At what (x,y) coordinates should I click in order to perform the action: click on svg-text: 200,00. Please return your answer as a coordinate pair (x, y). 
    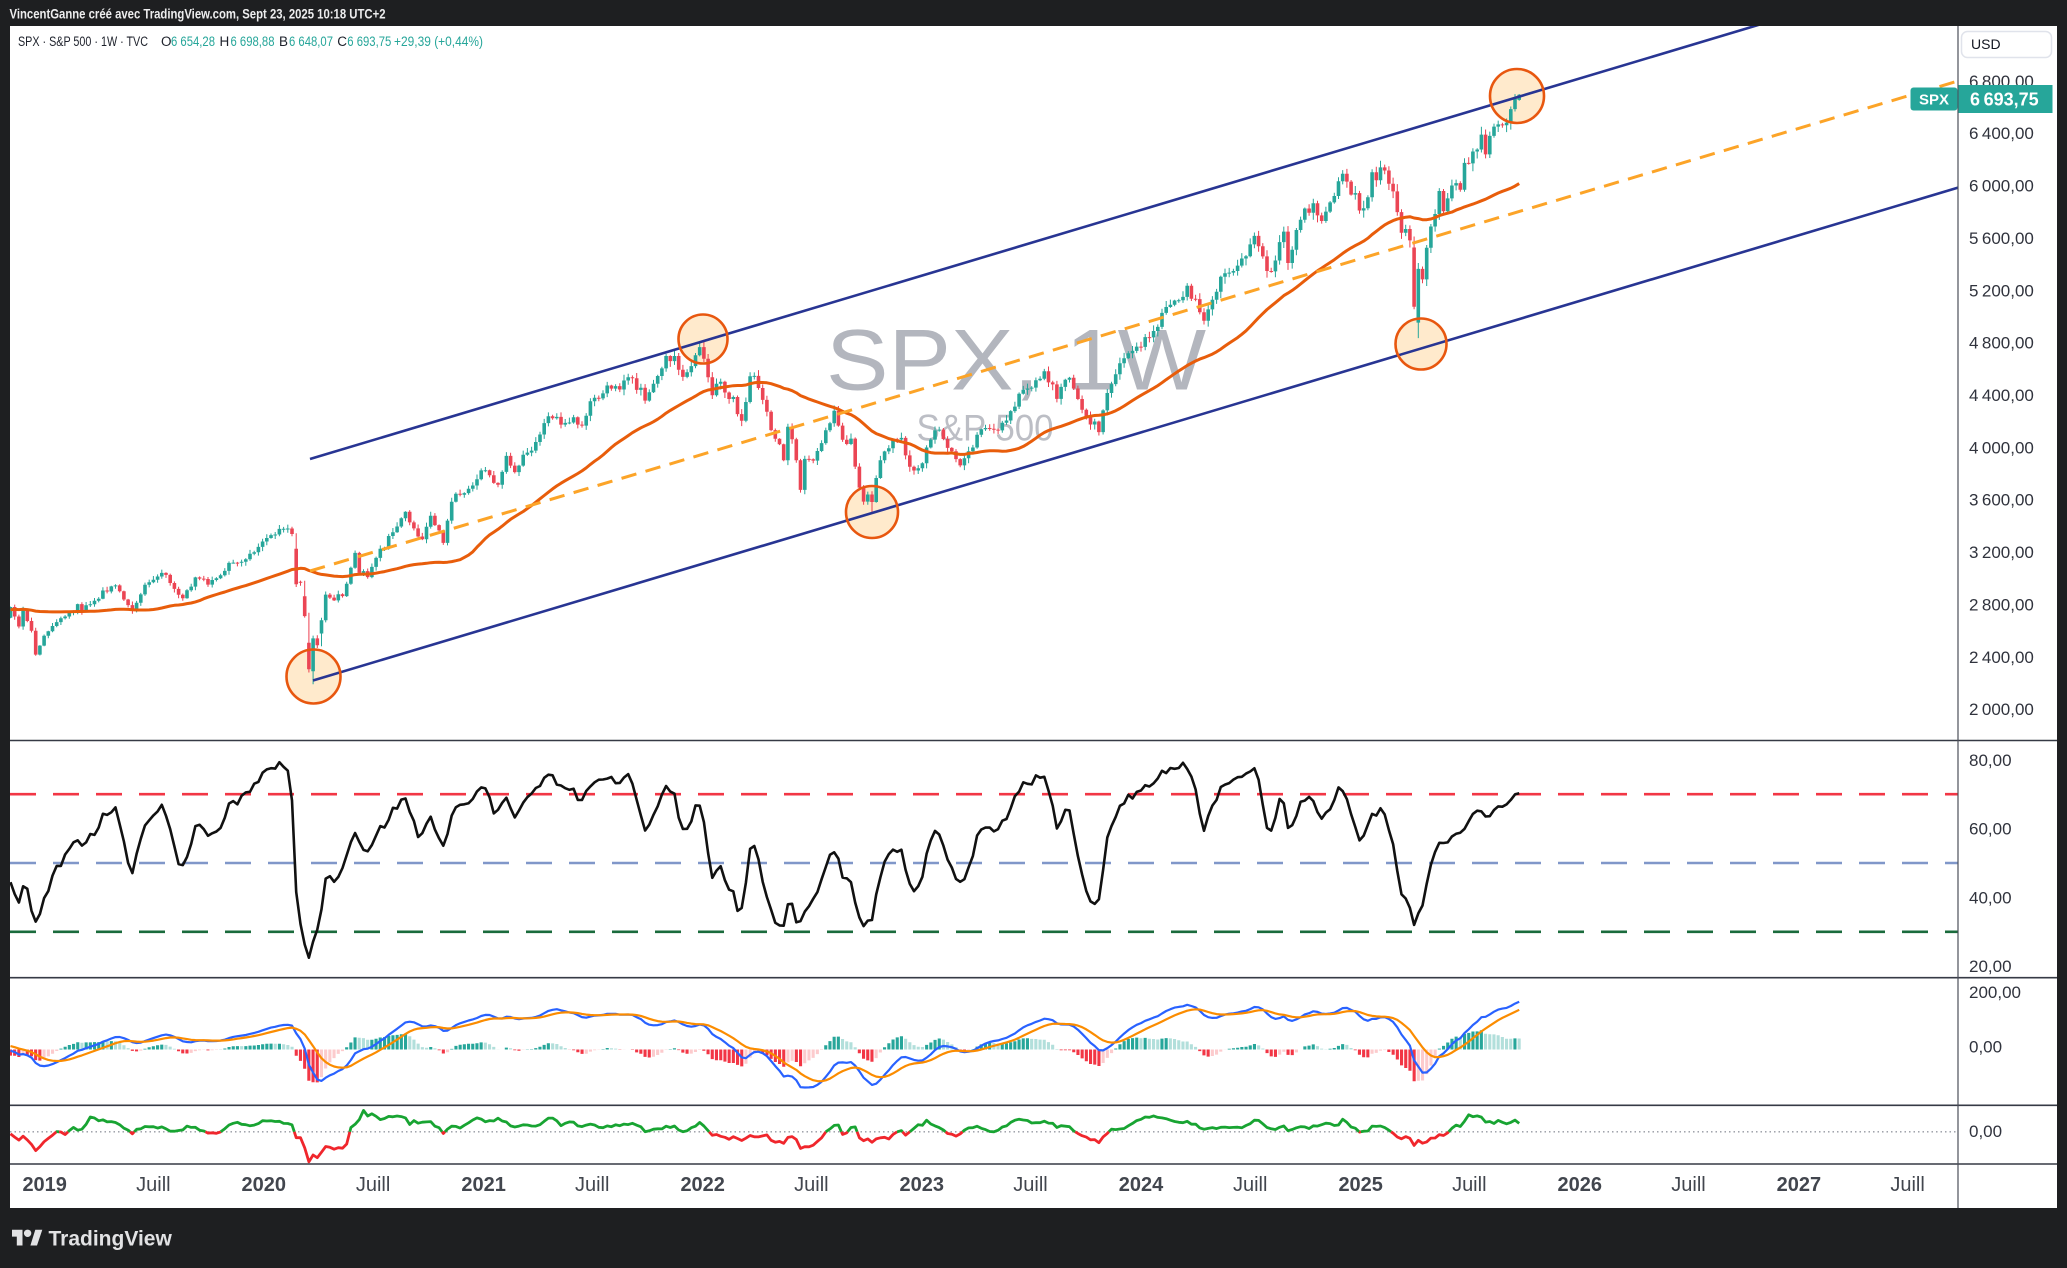
    Looking at the image, I should click on (1995, 992).